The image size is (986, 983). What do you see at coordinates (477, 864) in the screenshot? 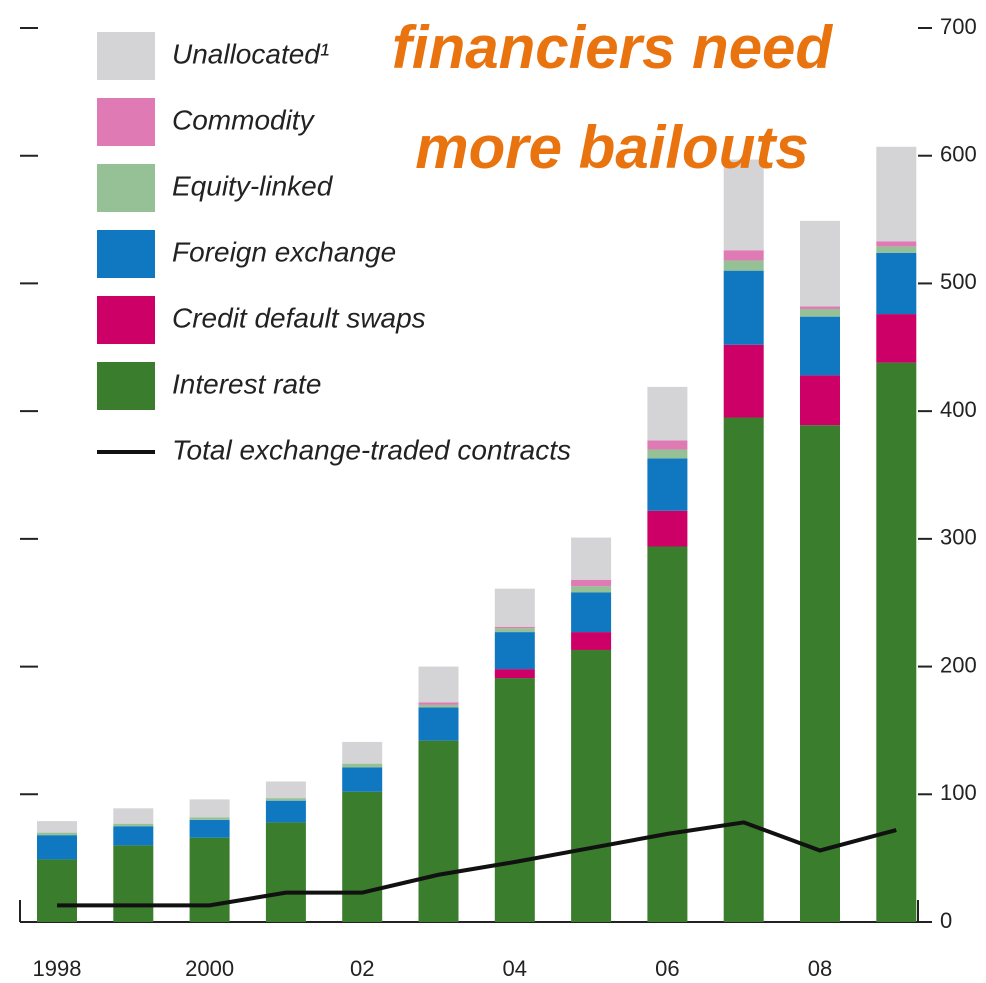
I see `total-line` at bounding box center [477, 864].